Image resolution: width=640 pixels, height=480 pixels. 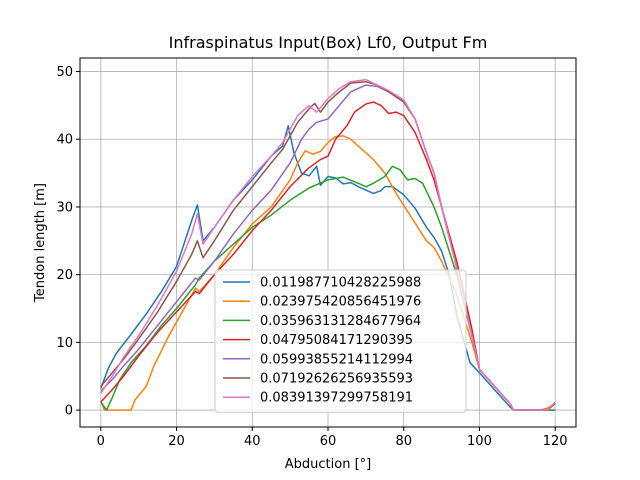 What do you see at coordinates (252, 441) in the screenshot?
I see `x-tick-label: 40` at bounding box center [252, 441].